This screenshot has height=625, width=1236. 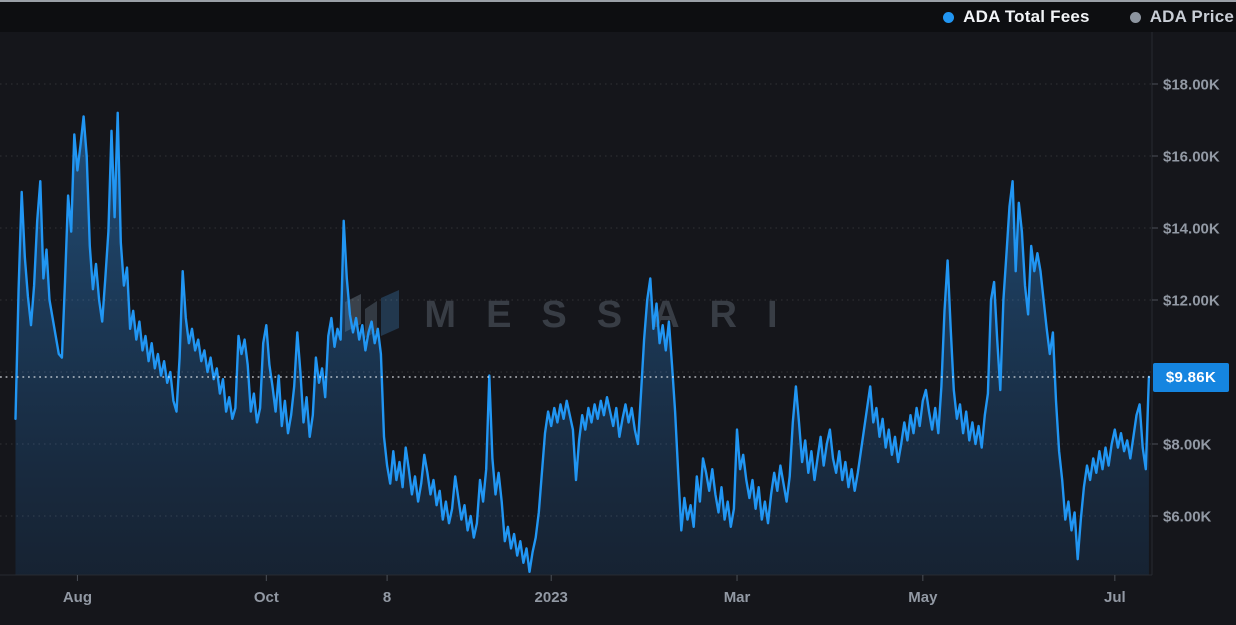 I want to click on y-axis-labels: $18.00K $16.00K $14.00K $12.00K $8.00K $6.00K, so click(x=1186, y=301).